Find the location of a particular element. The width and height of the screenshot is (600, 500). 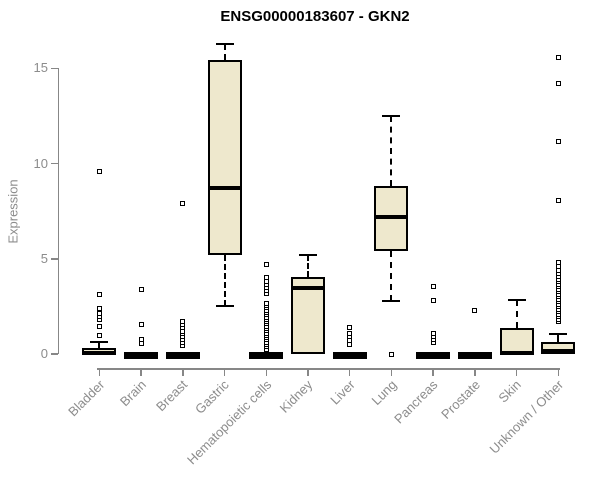

box-brain is located at coordinates (141, 355).